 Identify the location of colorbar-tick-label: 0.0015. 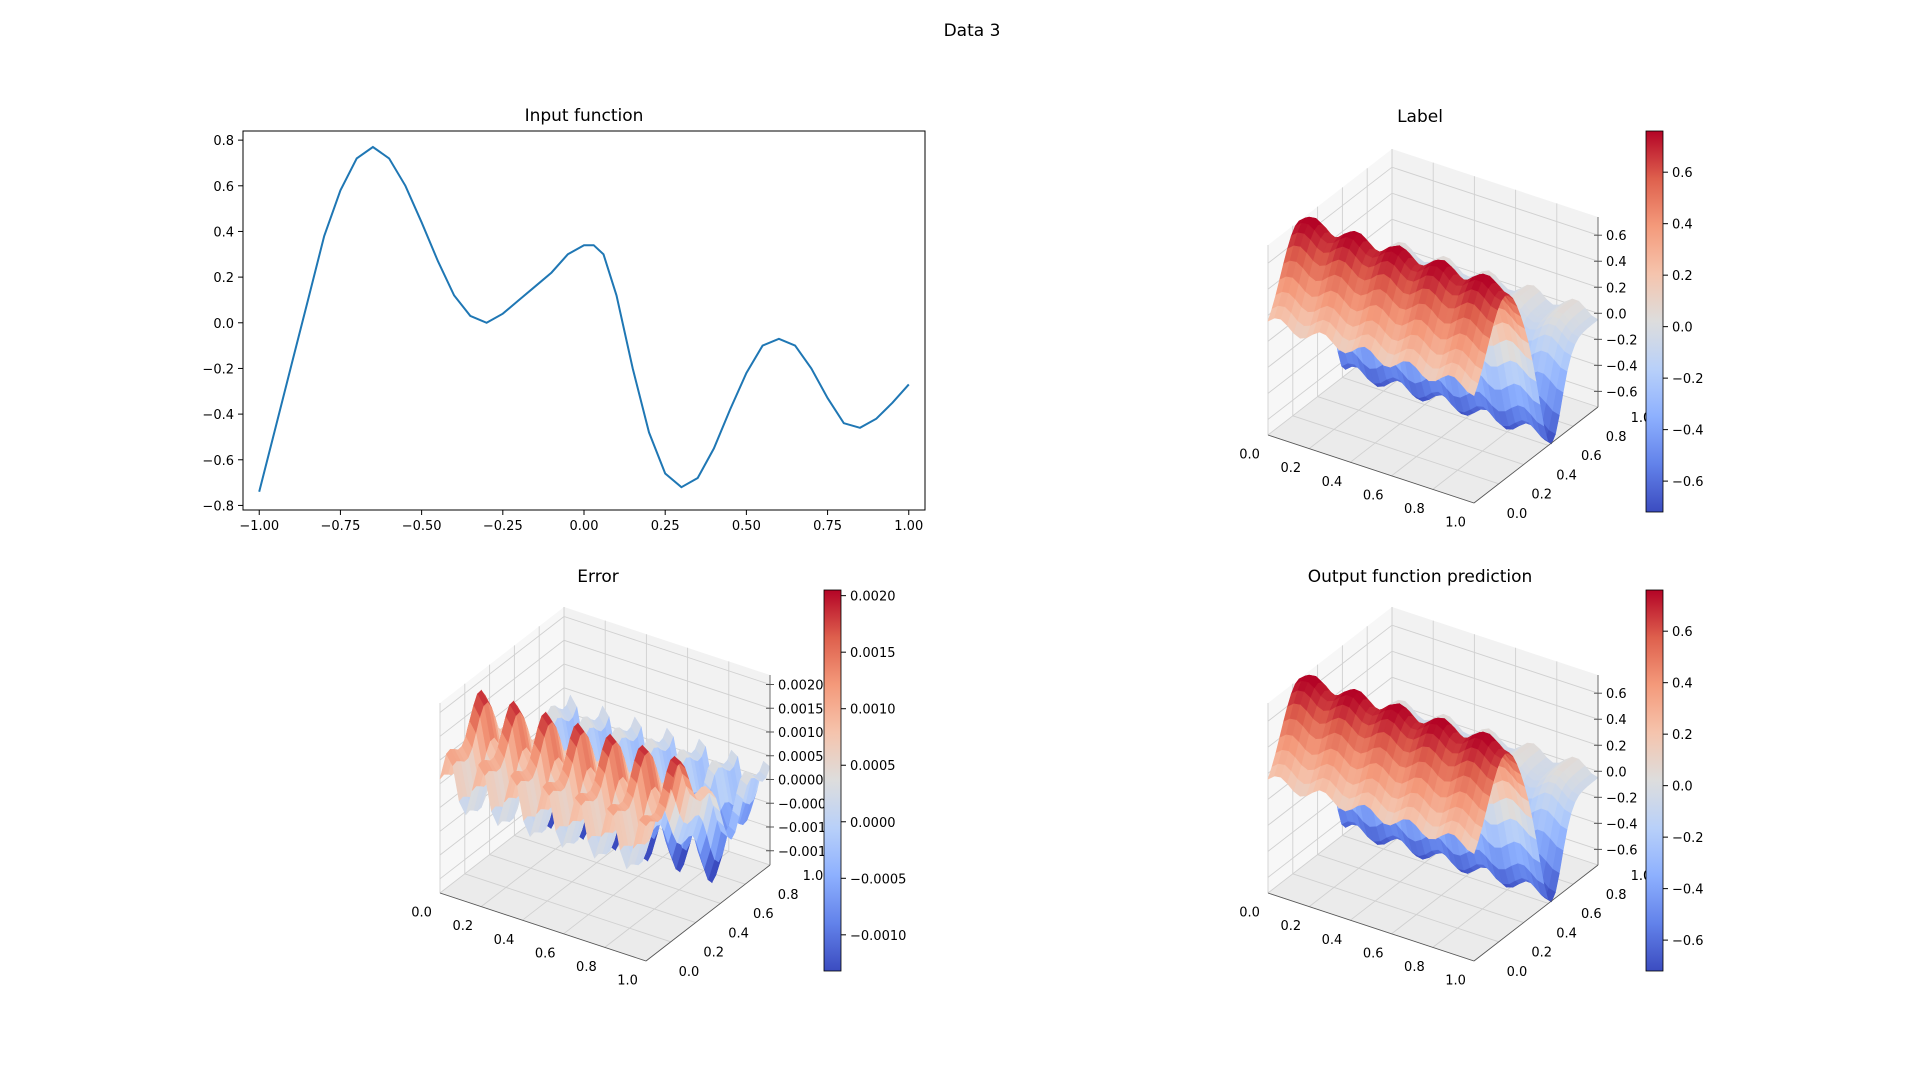
(873, 653).